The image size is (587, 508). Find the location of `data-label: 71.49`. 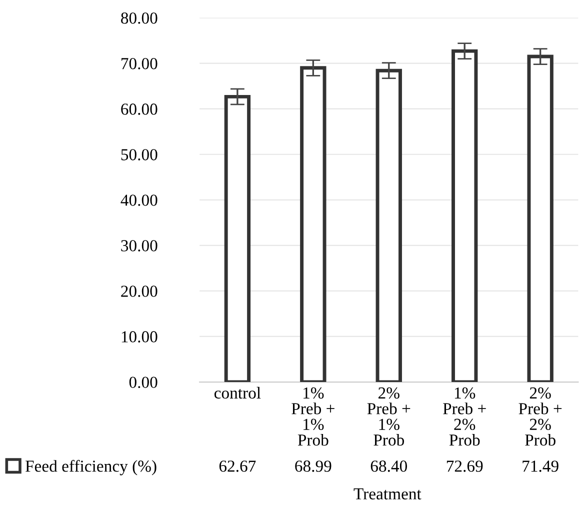

data-label: 71.49 is located at coordinates (540, 466).